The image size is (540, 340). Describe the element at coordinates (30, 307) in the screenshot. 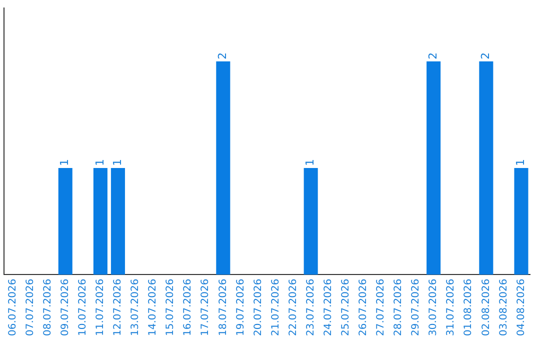

I see `x-tick-label: 07.07.2026` at that location.